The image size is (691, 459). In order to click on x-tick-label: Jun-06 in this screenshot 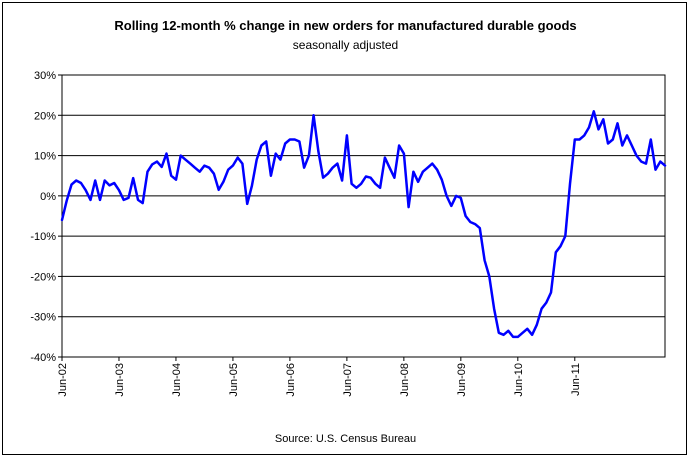, I will do `click(291, 380)`.